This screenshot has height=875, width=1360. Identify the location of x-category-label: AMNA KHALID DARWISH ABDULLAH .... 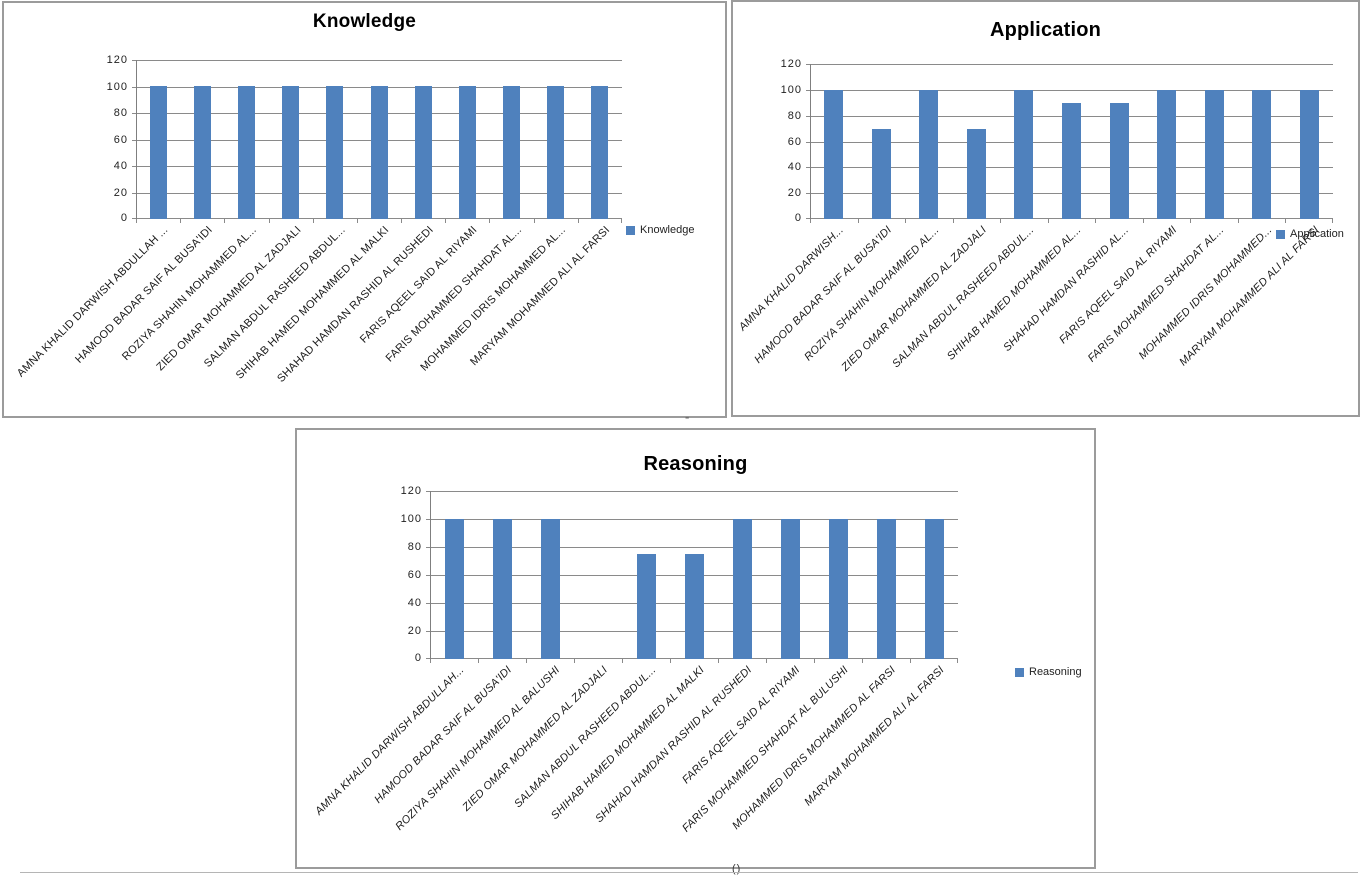
(93, 302).